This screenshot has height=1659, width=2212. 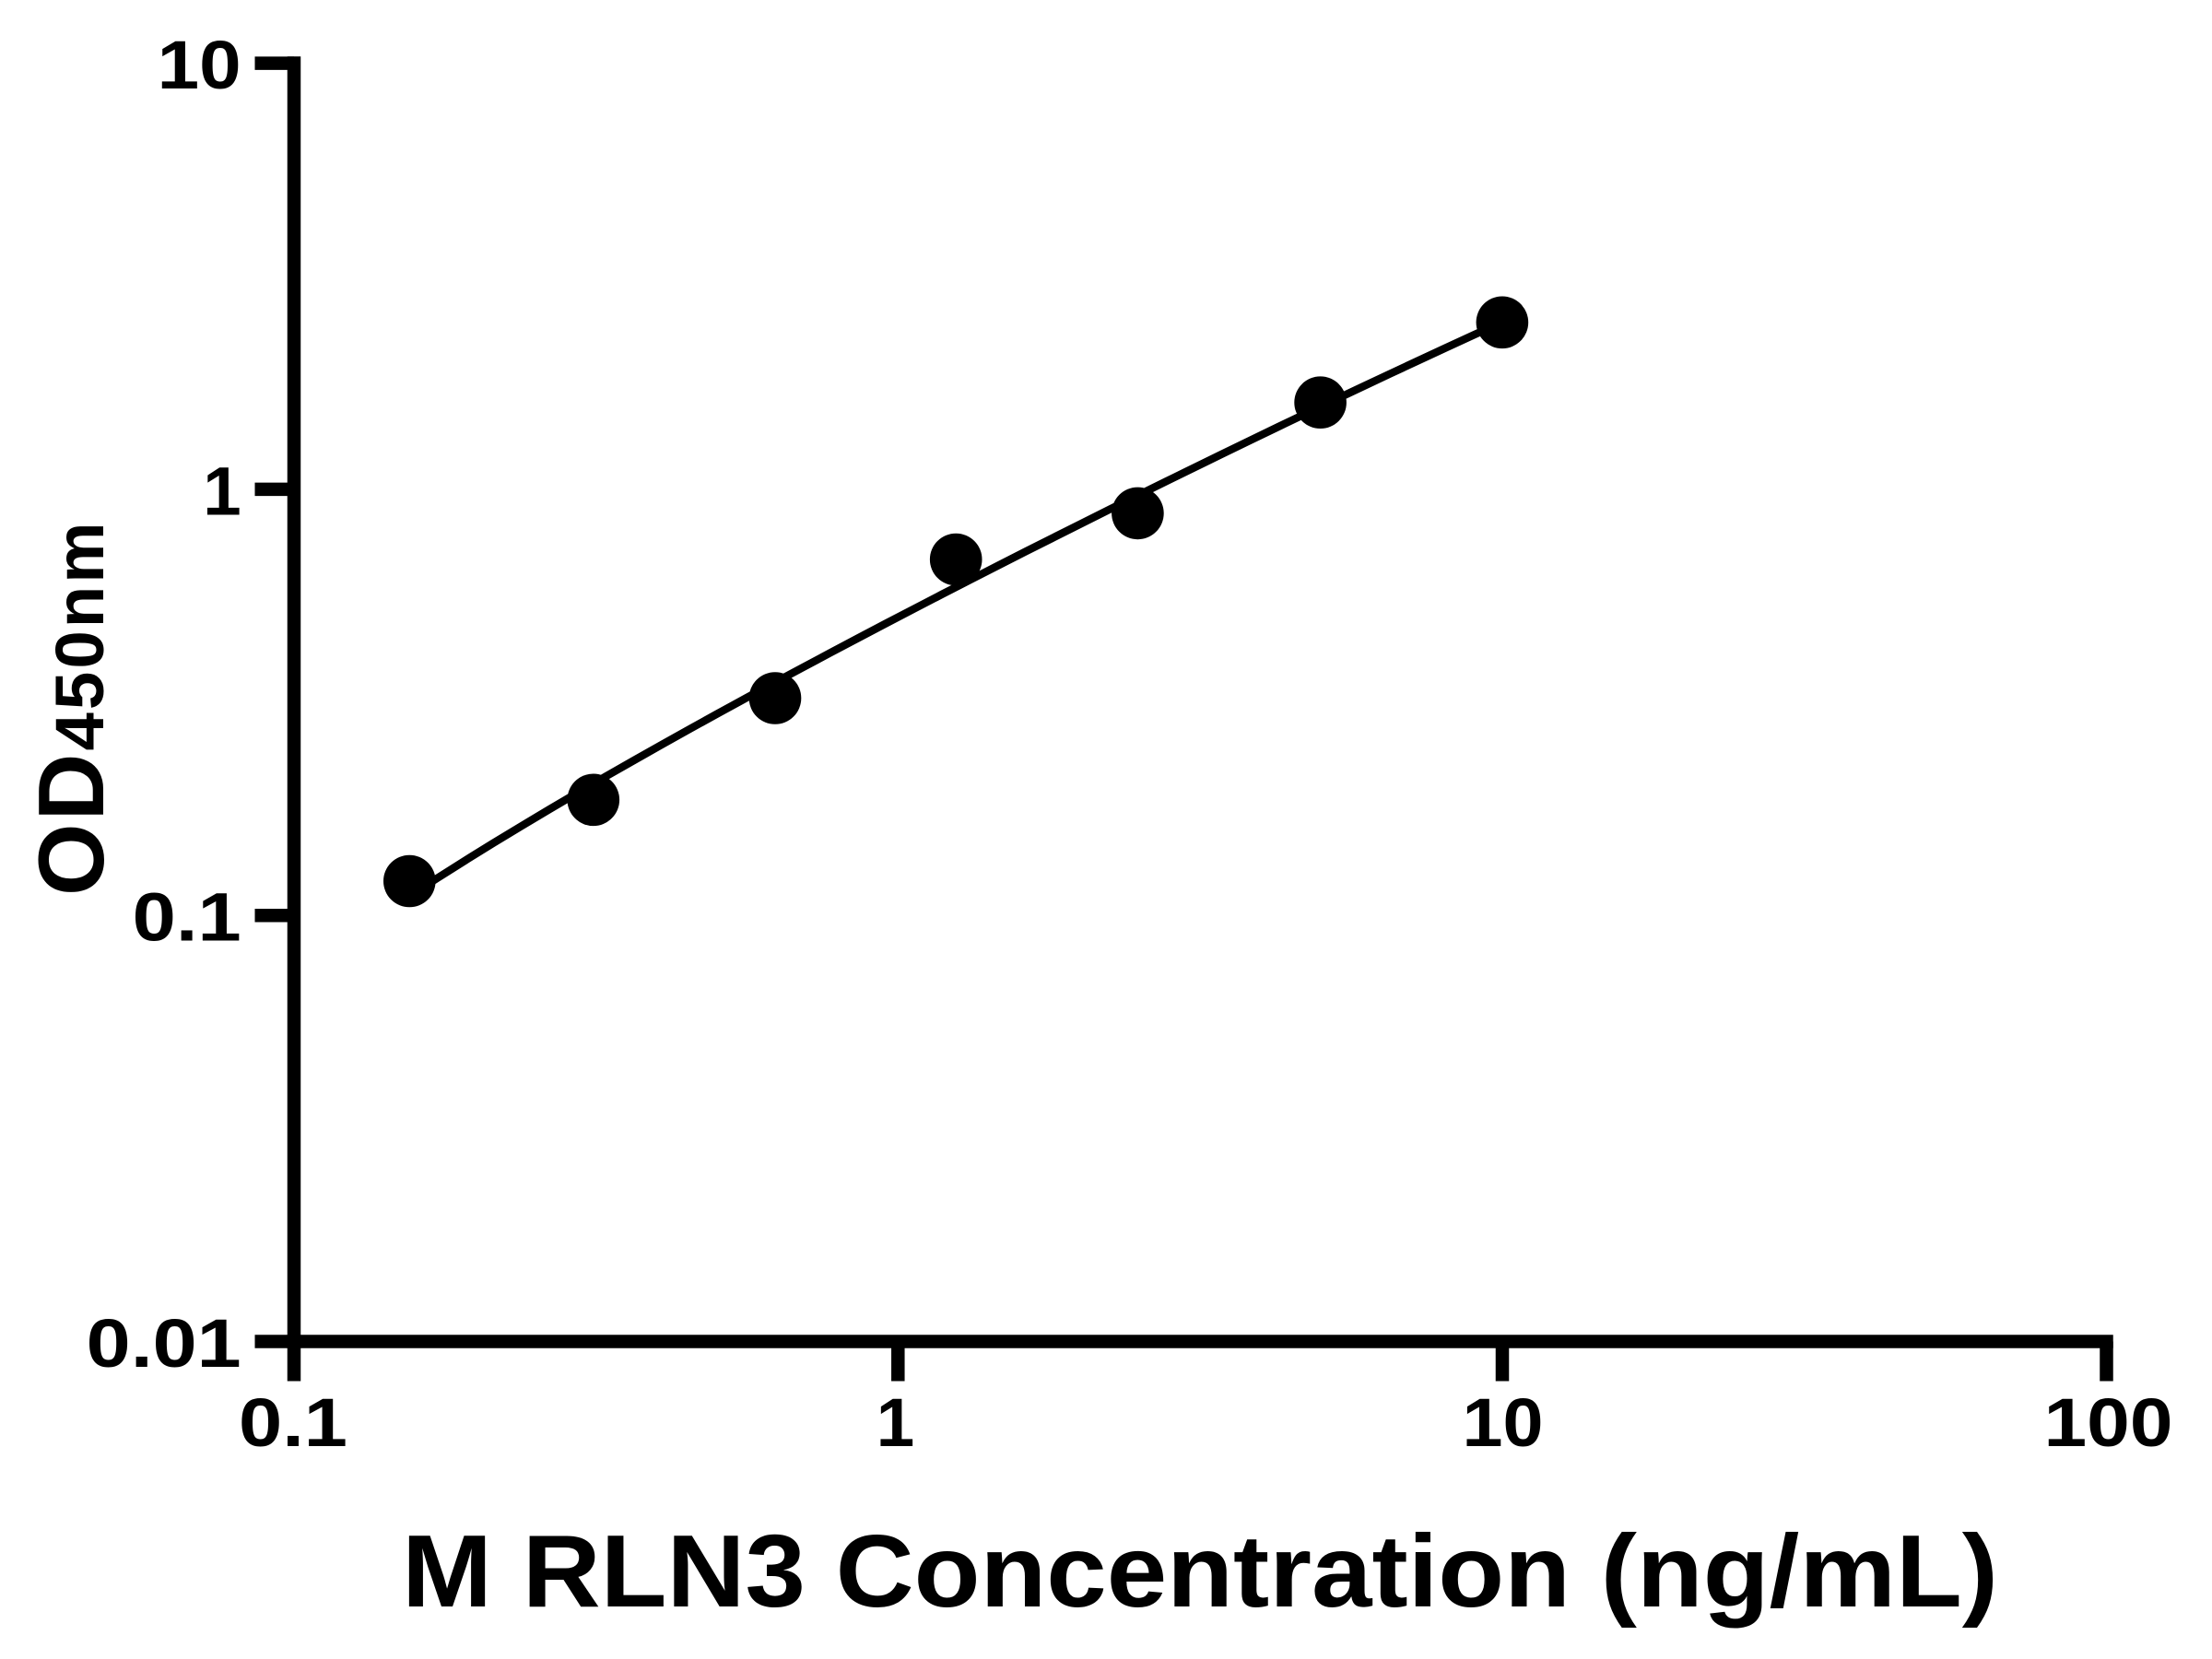 I want to click on svg-text: 100, so click(x=2108, y=1422).